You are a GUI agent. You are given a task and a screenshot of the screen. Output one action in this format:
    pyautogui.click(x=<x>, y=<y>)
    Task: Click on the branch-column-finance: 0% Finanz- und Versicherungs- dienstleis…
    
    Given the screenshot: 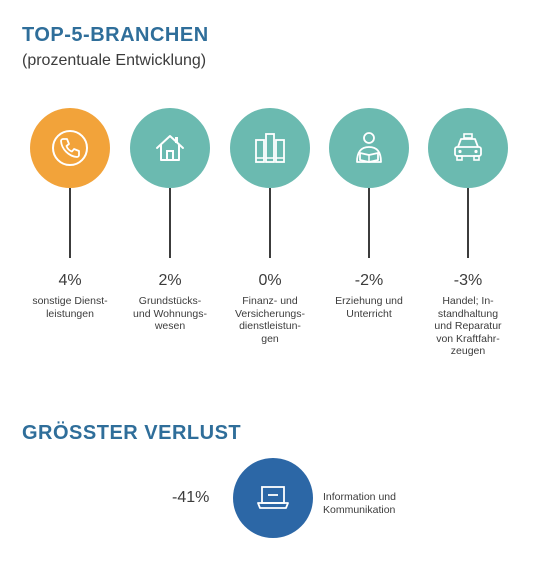 What is the action you would take?
    pyautogui.click(x=270, y=226)
    